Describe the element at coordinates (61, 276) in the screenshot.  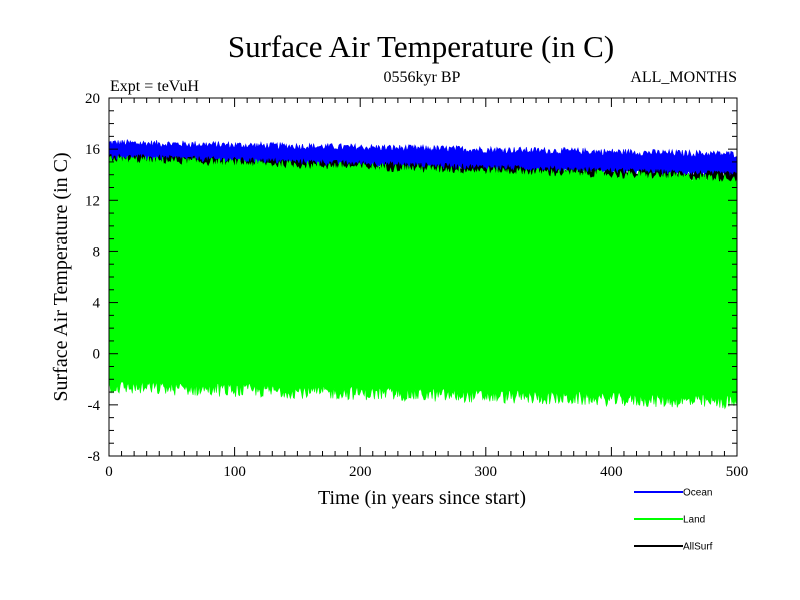
I see `y-axis-label: Surface Air Temperature (in C)` at that location.